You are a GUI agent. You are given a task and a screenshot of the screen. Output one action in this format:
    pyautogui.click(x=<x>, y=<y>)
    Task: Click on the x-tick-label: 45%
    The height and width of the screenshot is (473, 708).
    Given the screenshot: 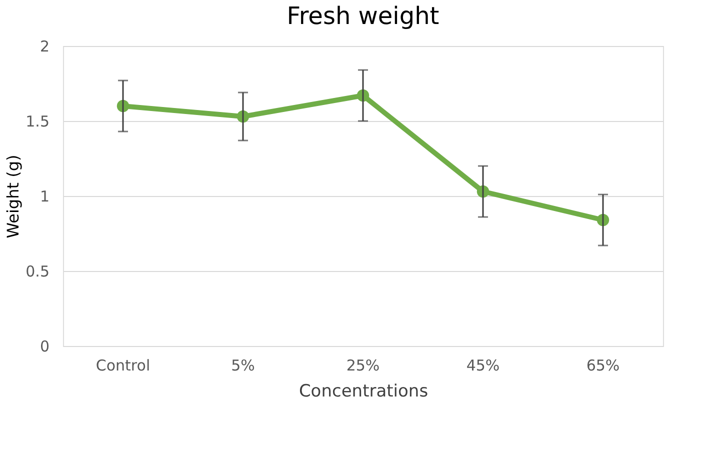 What is the action you would take?
    pyautogui.click(x=483, y=365)
    